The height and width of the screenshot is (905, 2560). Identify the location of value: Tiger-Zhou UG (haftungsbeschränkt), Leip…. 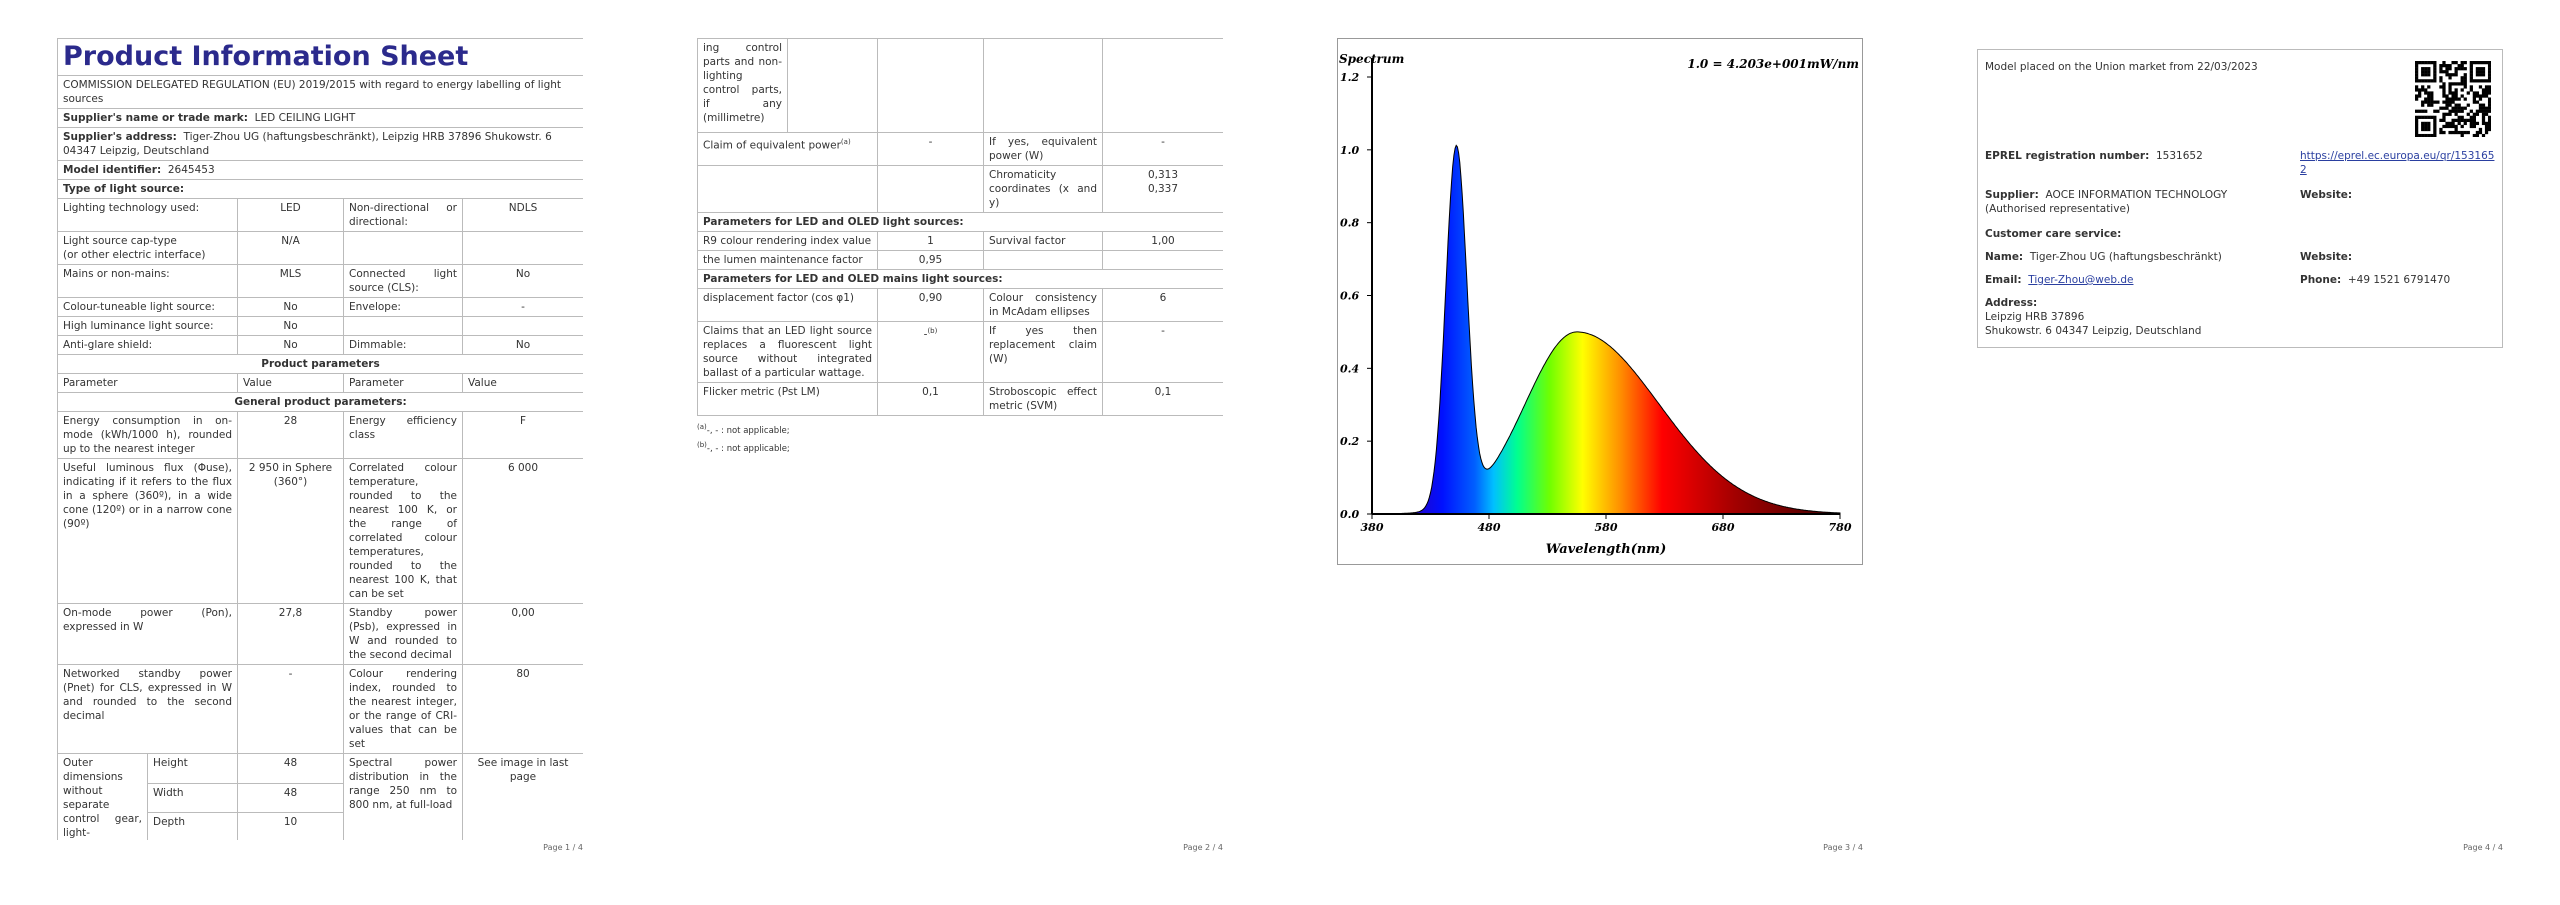
(307, 144).